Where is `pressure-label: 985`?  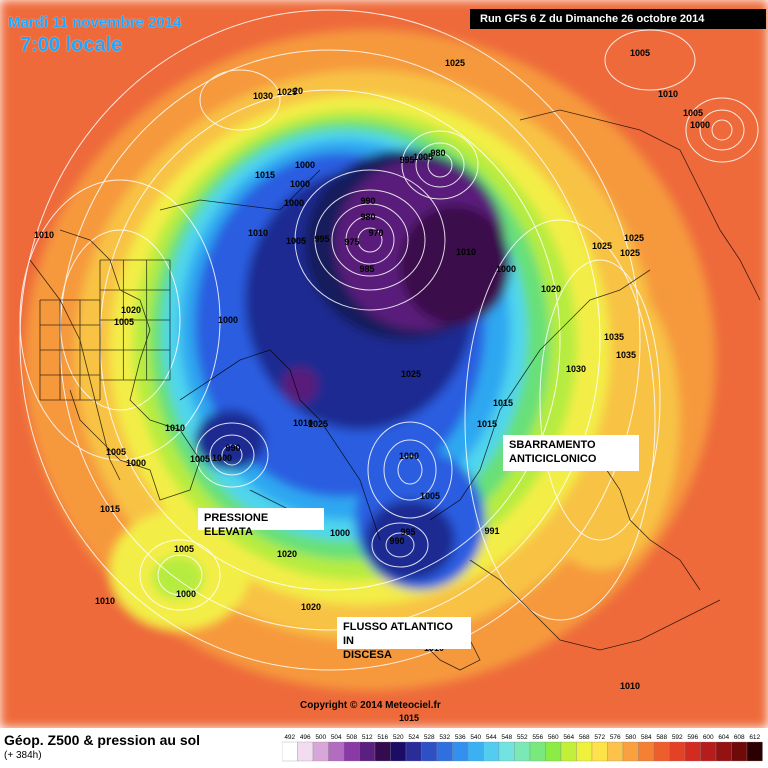 pressure-label: 985 is located at coordinates (366, 269).